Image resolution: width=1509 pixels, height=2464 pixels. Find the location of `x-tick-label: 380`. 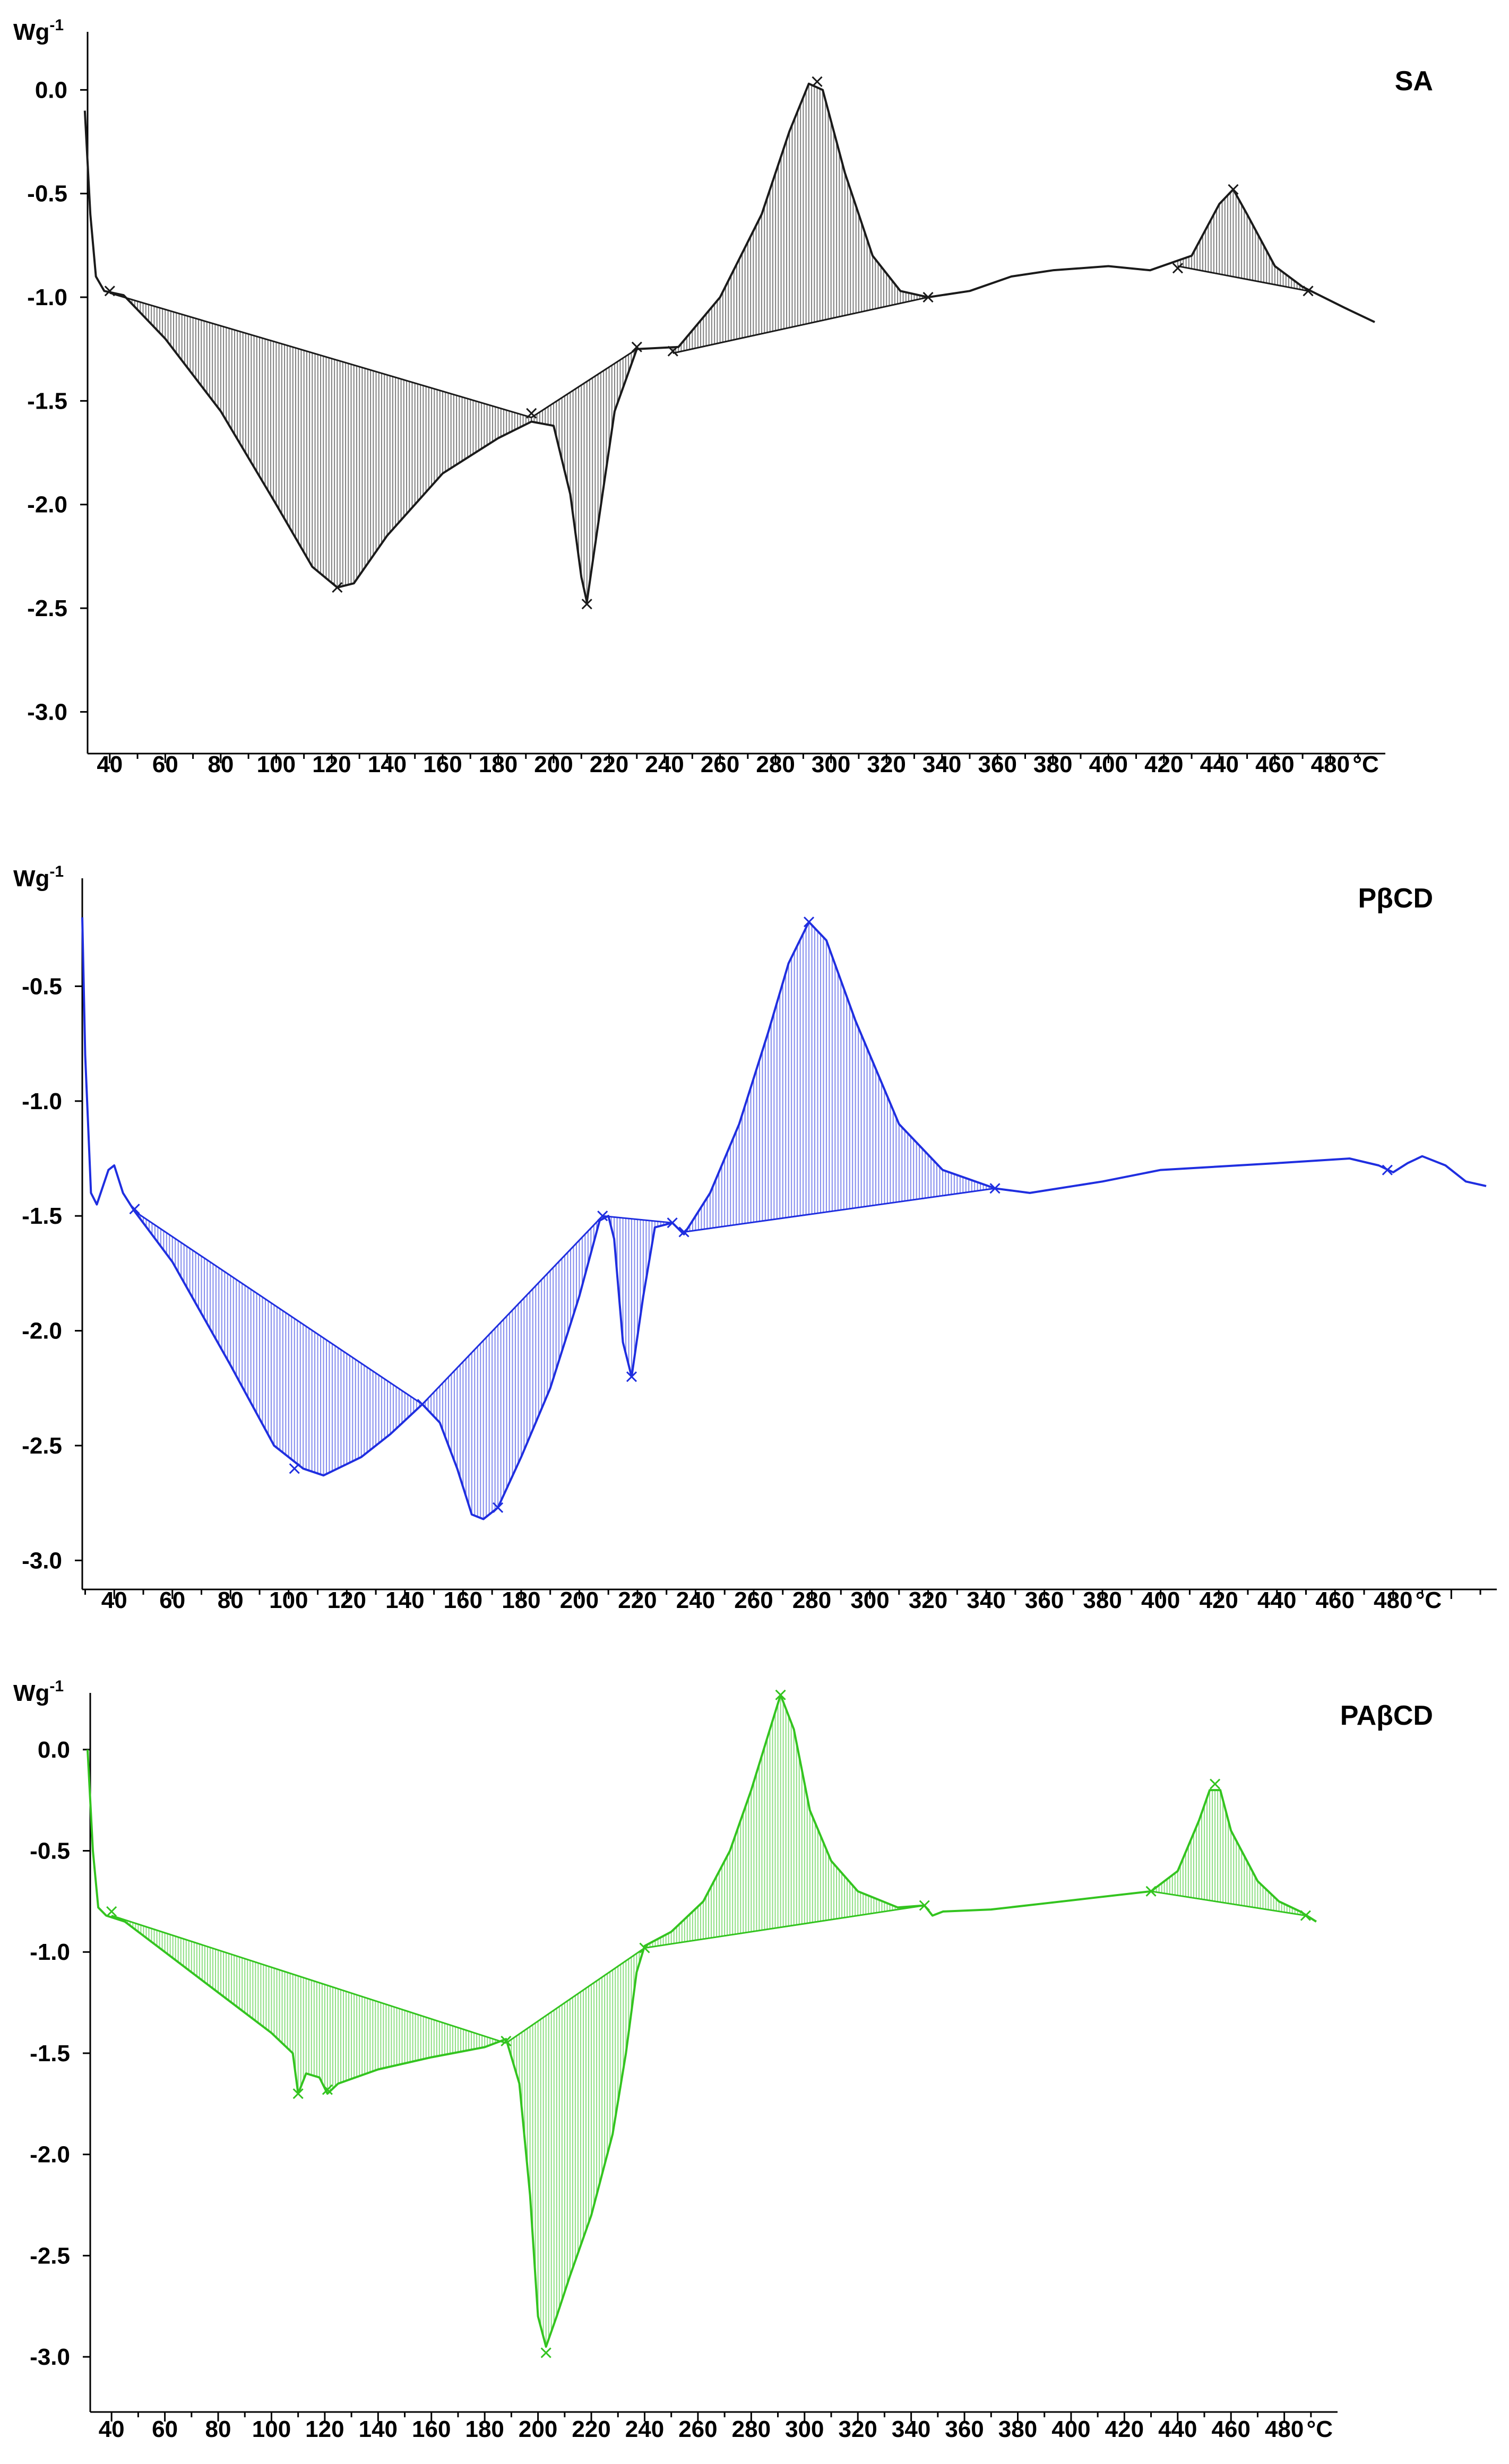

x-tick-label: 380 is located at coordinates (1052, 764).